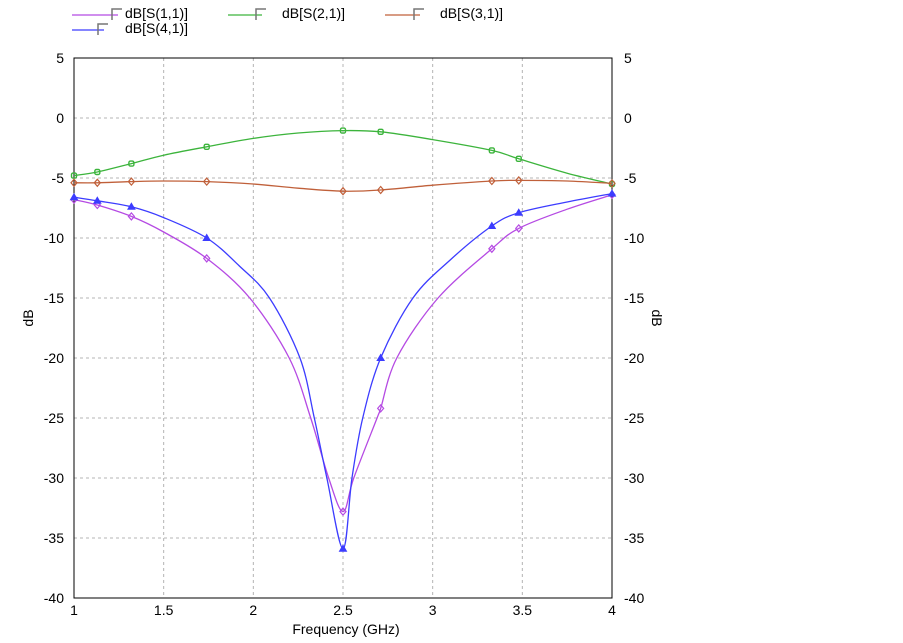 Image resolution: width=903 pixels, height=643 pixels. I want to click on series-db-s-3-1-, so click(343, 185).